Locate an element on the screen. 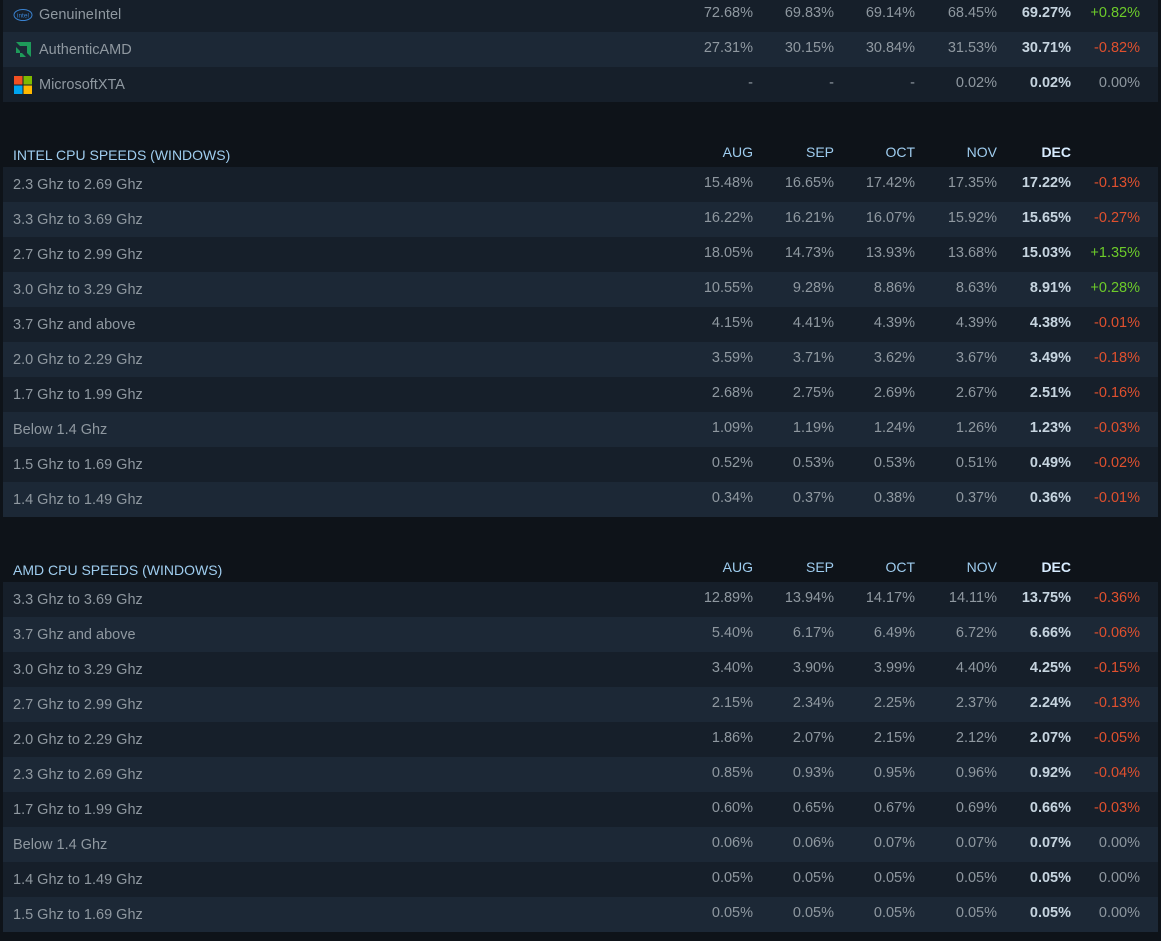 The image size is (1161, 941). value-cell: 2.15% is located at coordinates (894, 738).